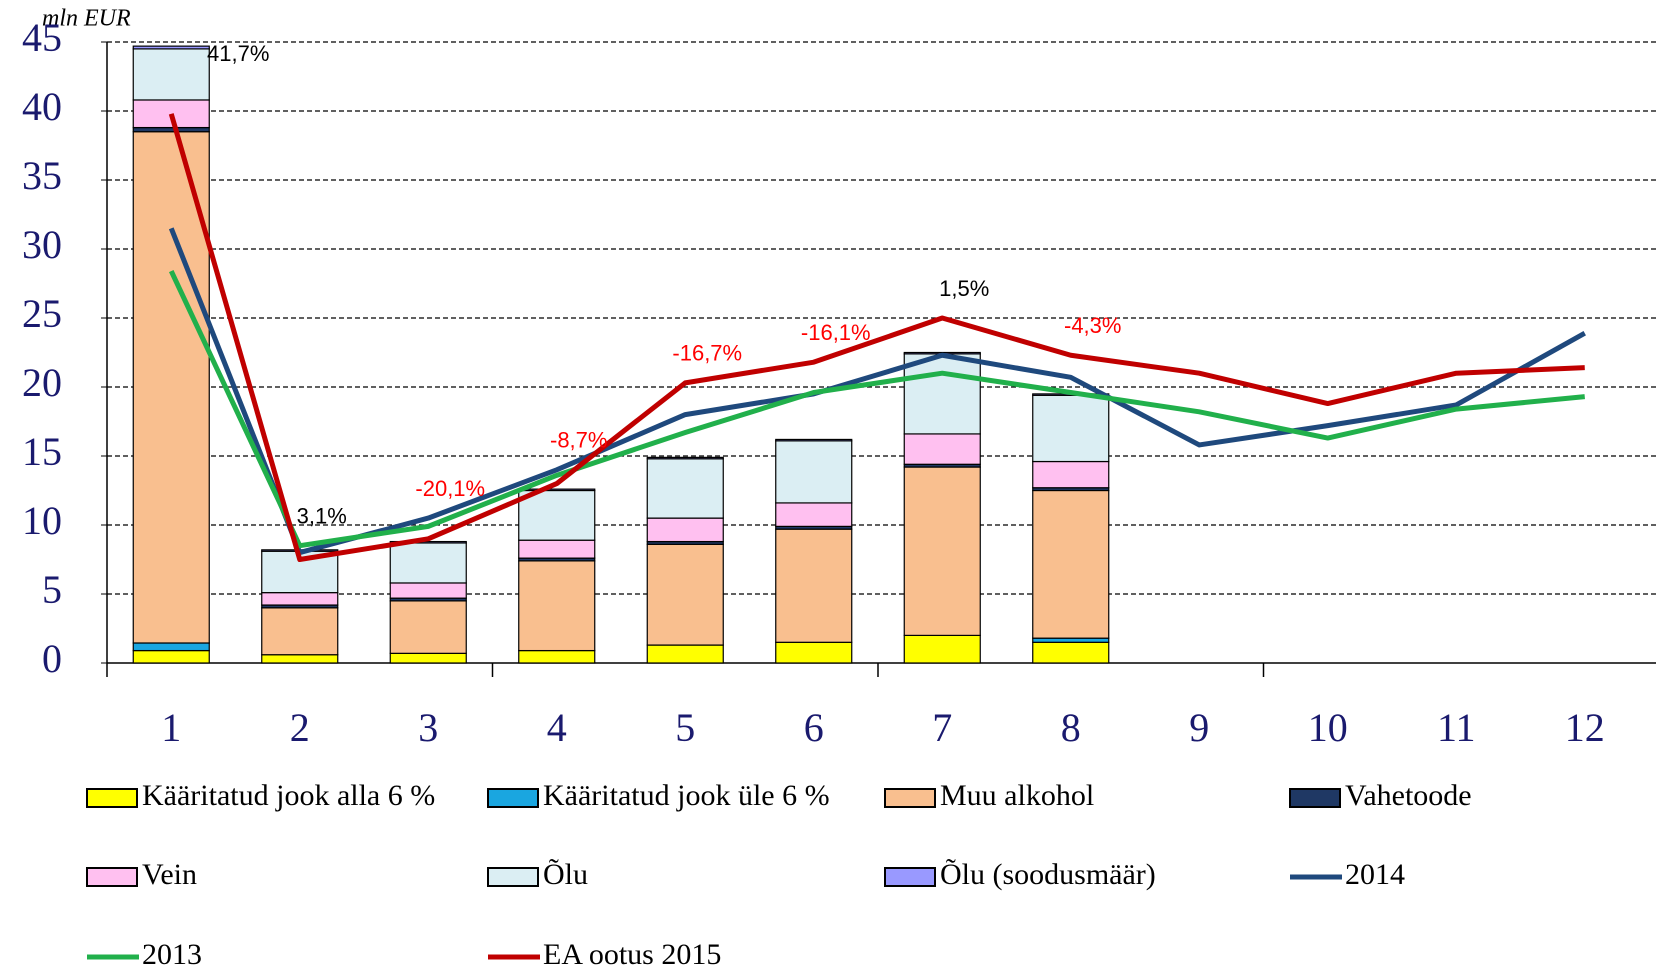 This screenshot has height=973, width=1656. What do you see at coordinates (42, 175) in the screenshot?
I see `y-tick-label: 35` at bounding box center [42, 175].